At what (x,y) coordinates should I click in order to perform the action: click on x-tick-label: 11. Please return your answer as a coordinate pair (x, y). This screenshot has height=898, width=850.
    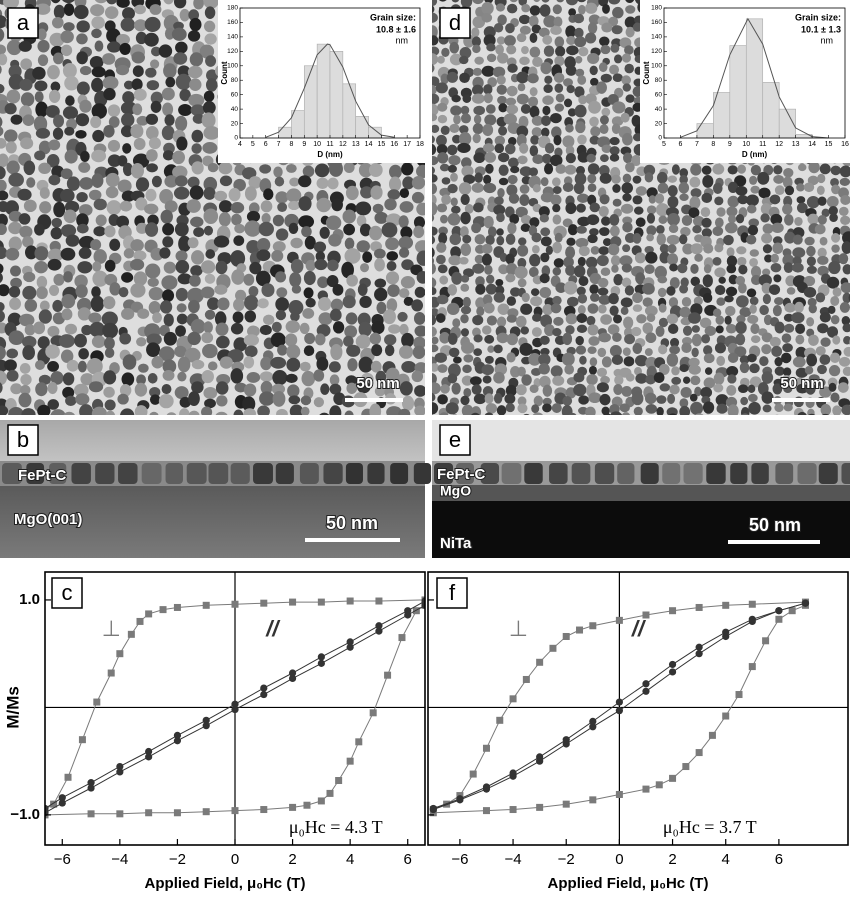
    Looking at the image, I should click on (762, 144).